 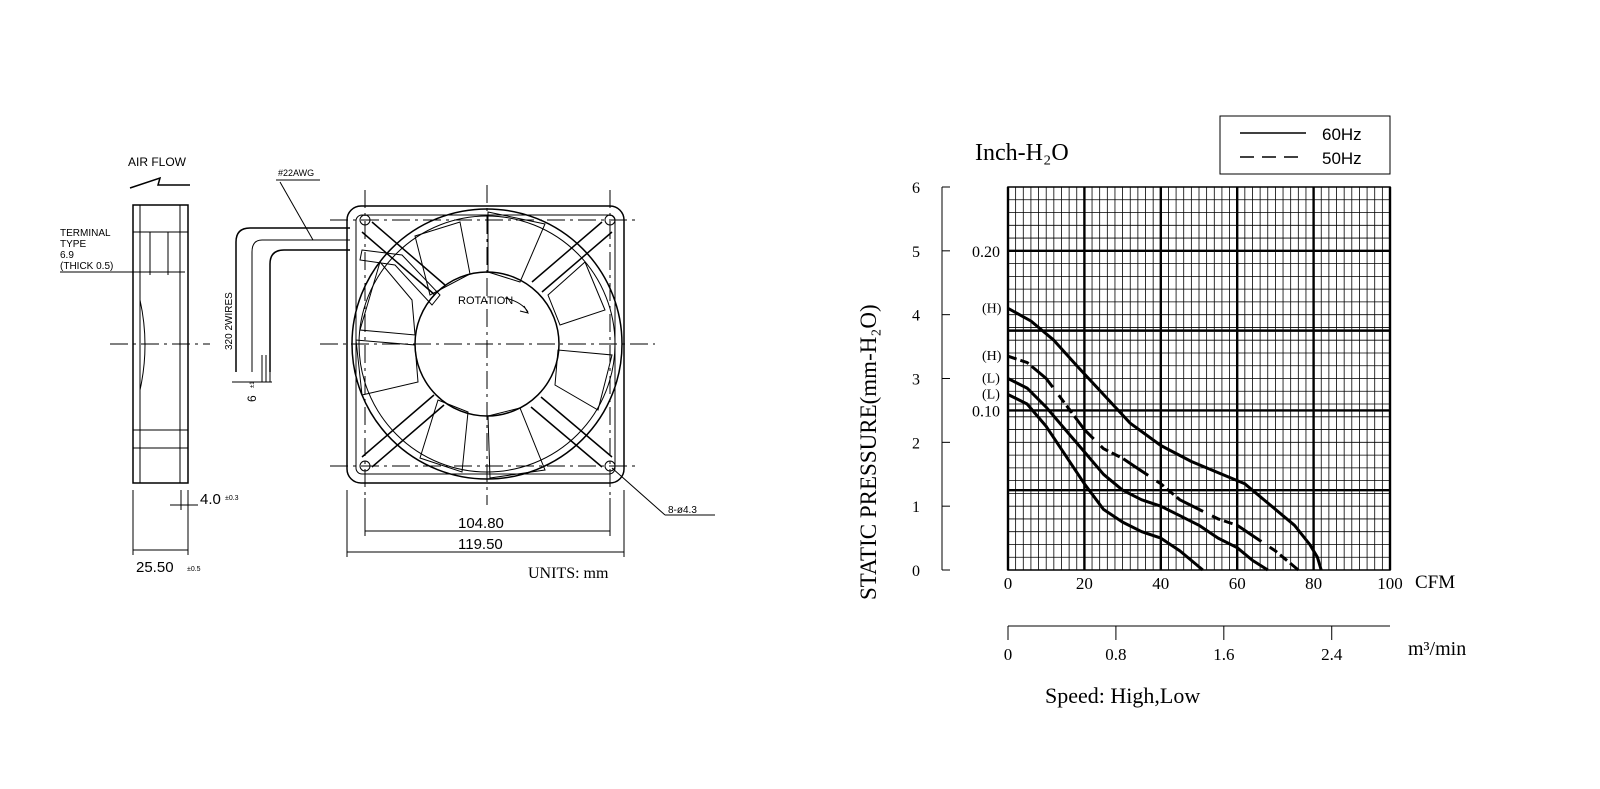 I want to click on x-tick-label: 100, so click(x=1390, y=583).